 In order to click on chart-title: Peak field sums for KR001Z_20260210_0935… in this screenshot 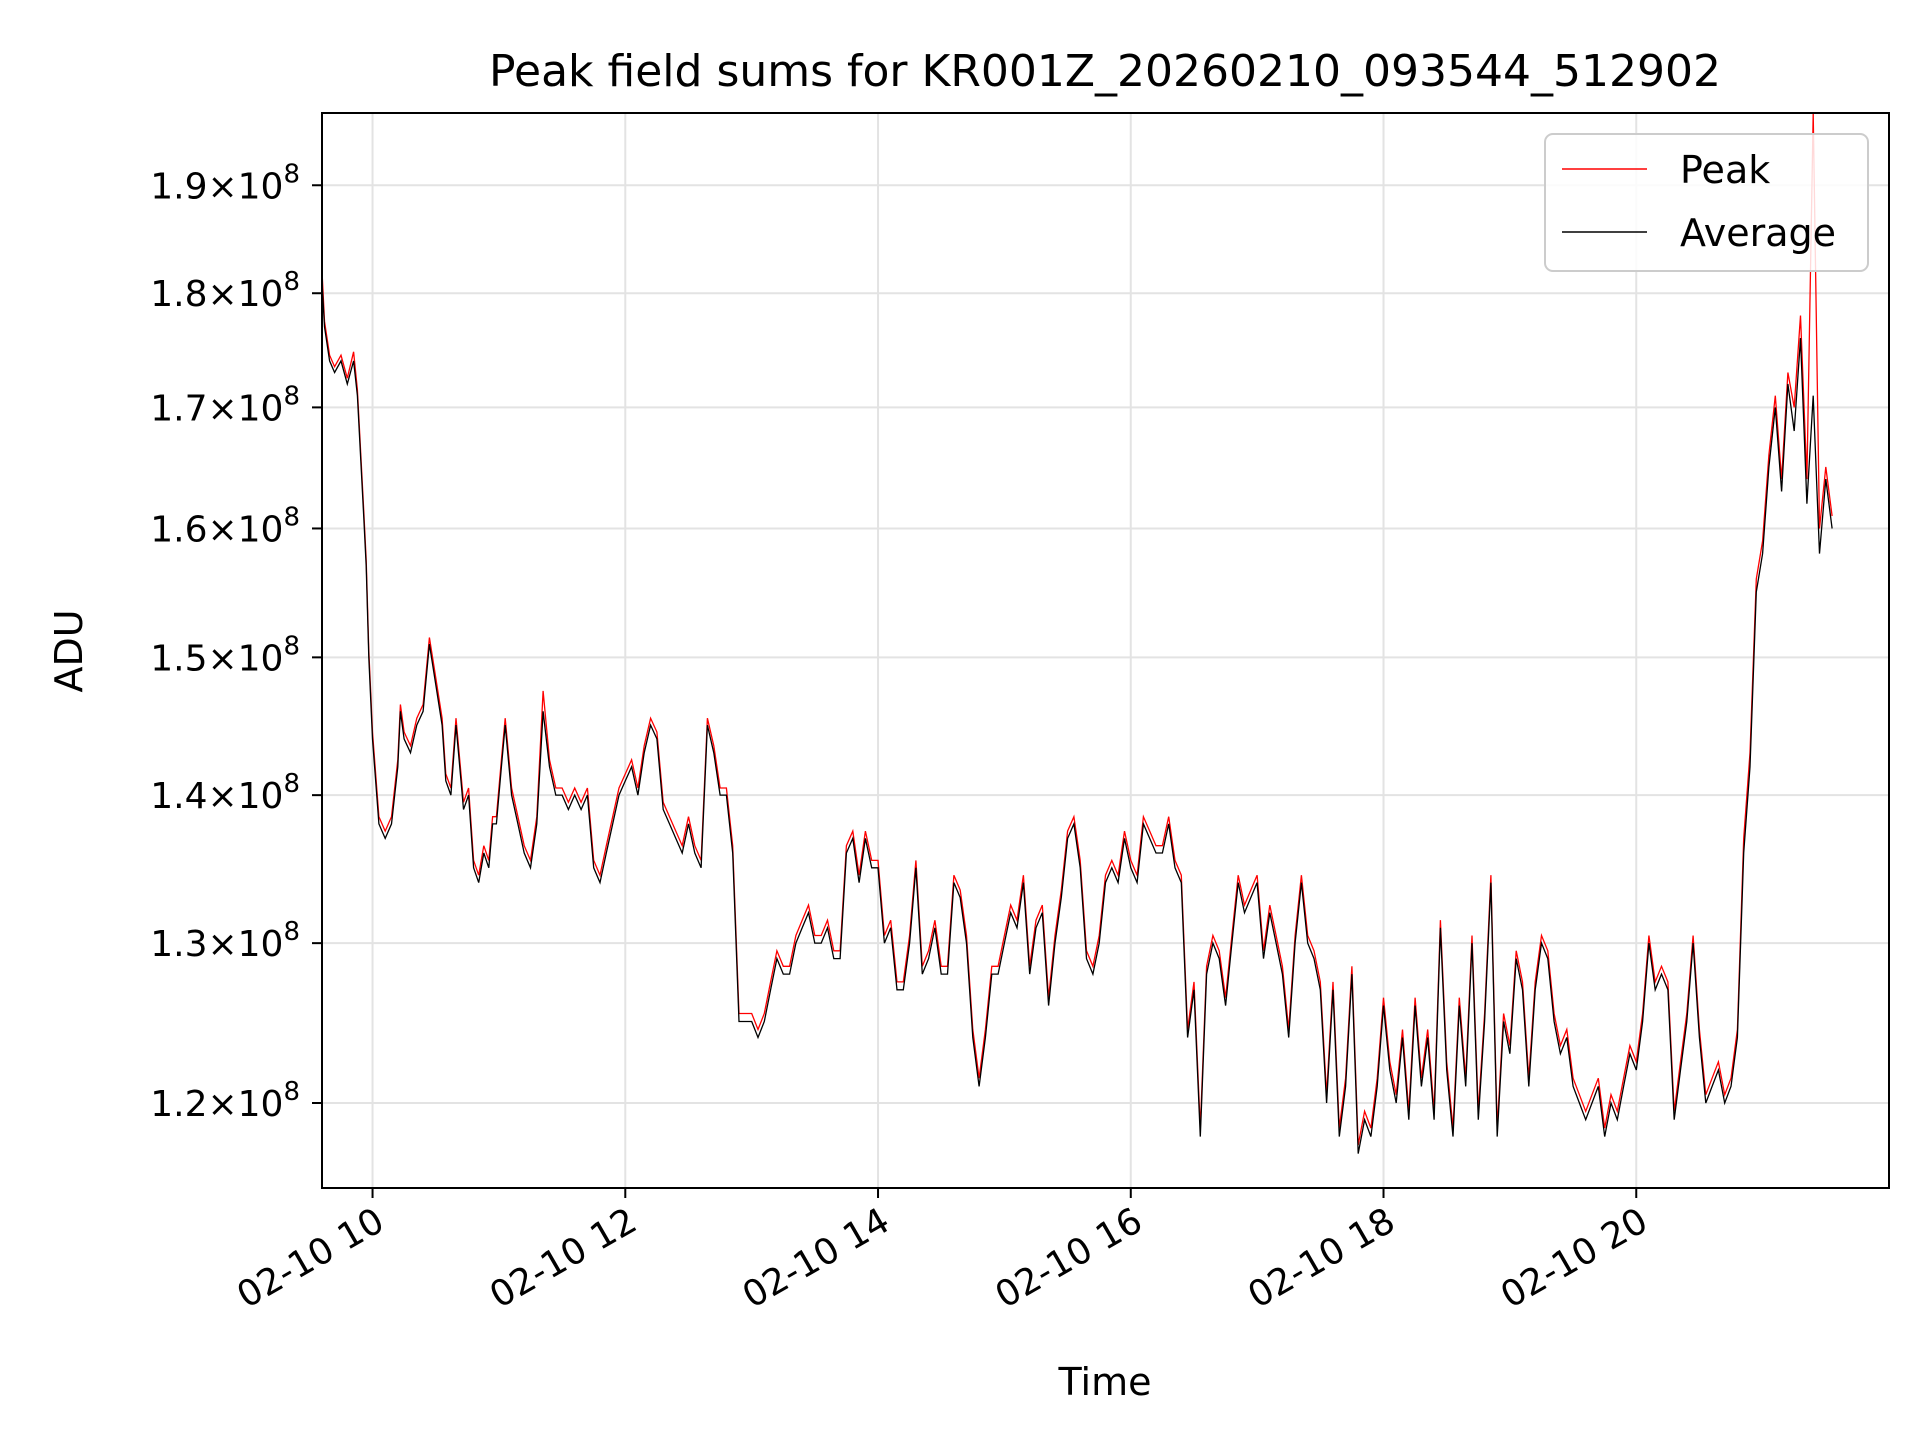, I will do `click(1105, 71)`.